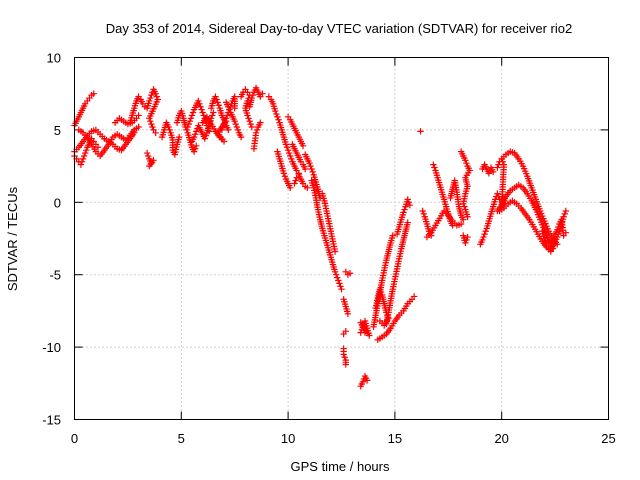 The width and height of the screenshot is (640, 480). What do you see at coordinates (340, 466) in the screenshot?
I see `x-axis-label: GPS time / hours` at bounding box center [340, 466].